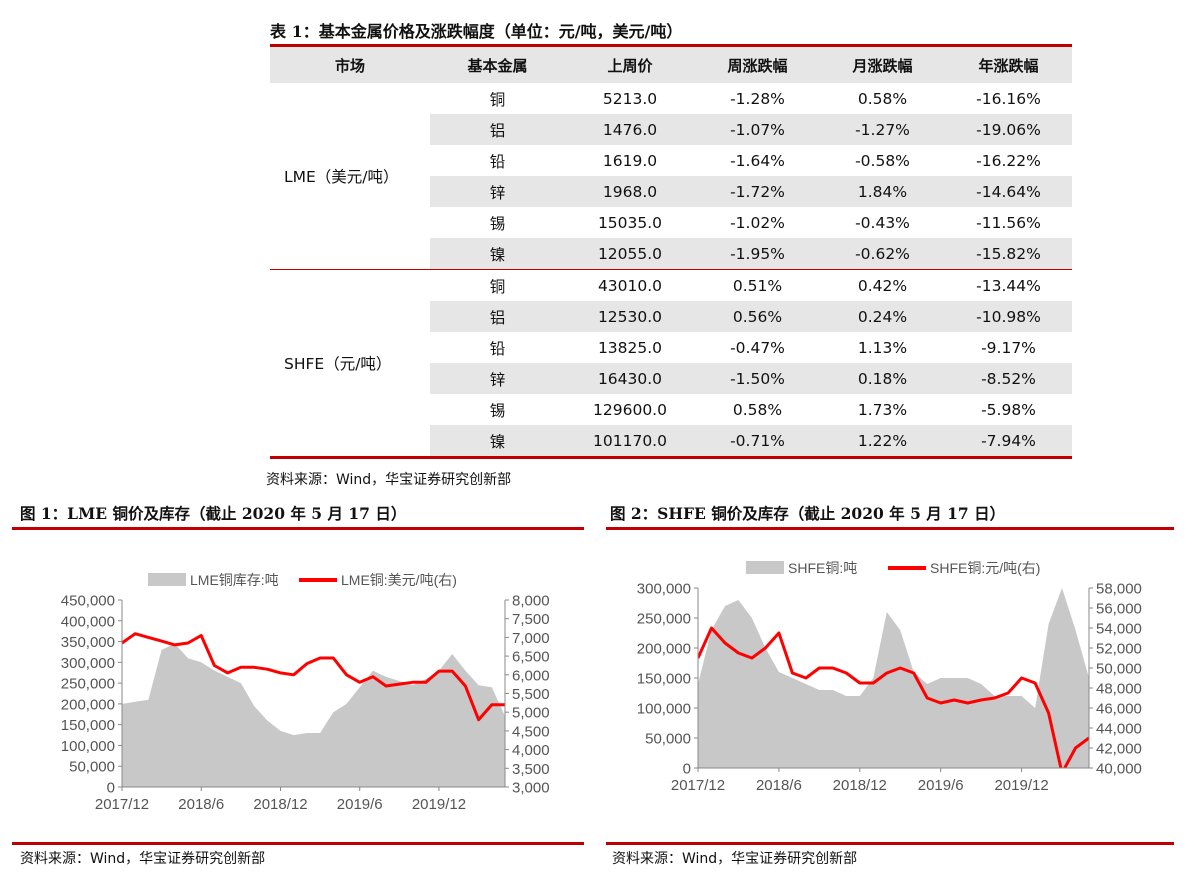 The width and height of the screenshot is (1191, 886). What do you see at coordinates (1008, 378) in the screenshot?
I see `year-change-cell: -8.52%` at bounding box center [1008, 378].